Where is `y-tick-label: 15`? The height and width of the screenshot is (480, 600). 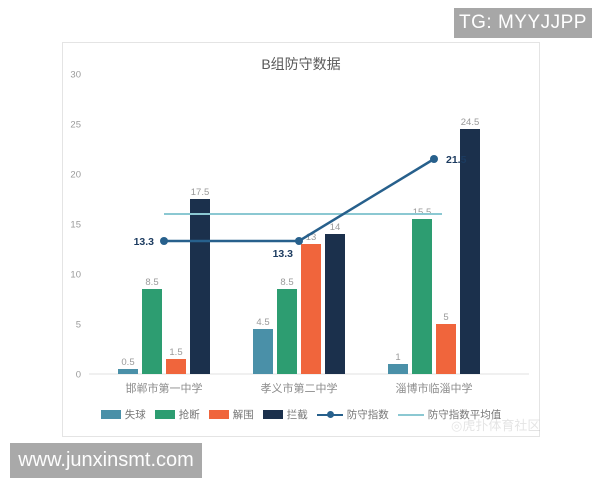
y-tick-label: 15 is located at coordinates (75, 225).